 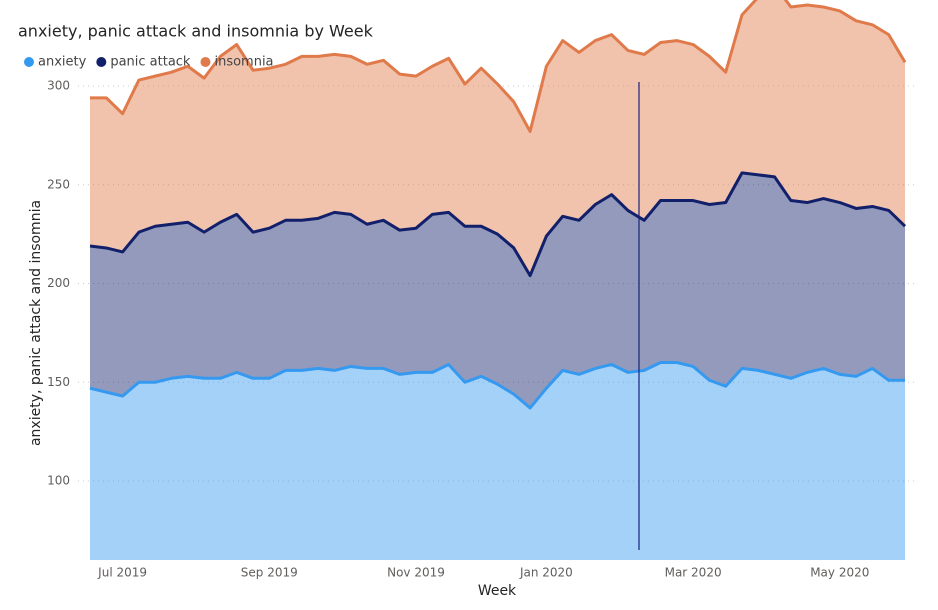 What do you see at coordinates (58, 86) in the screenshot?
I see `y-tick-label: 300` at bounding box center [58, 86].